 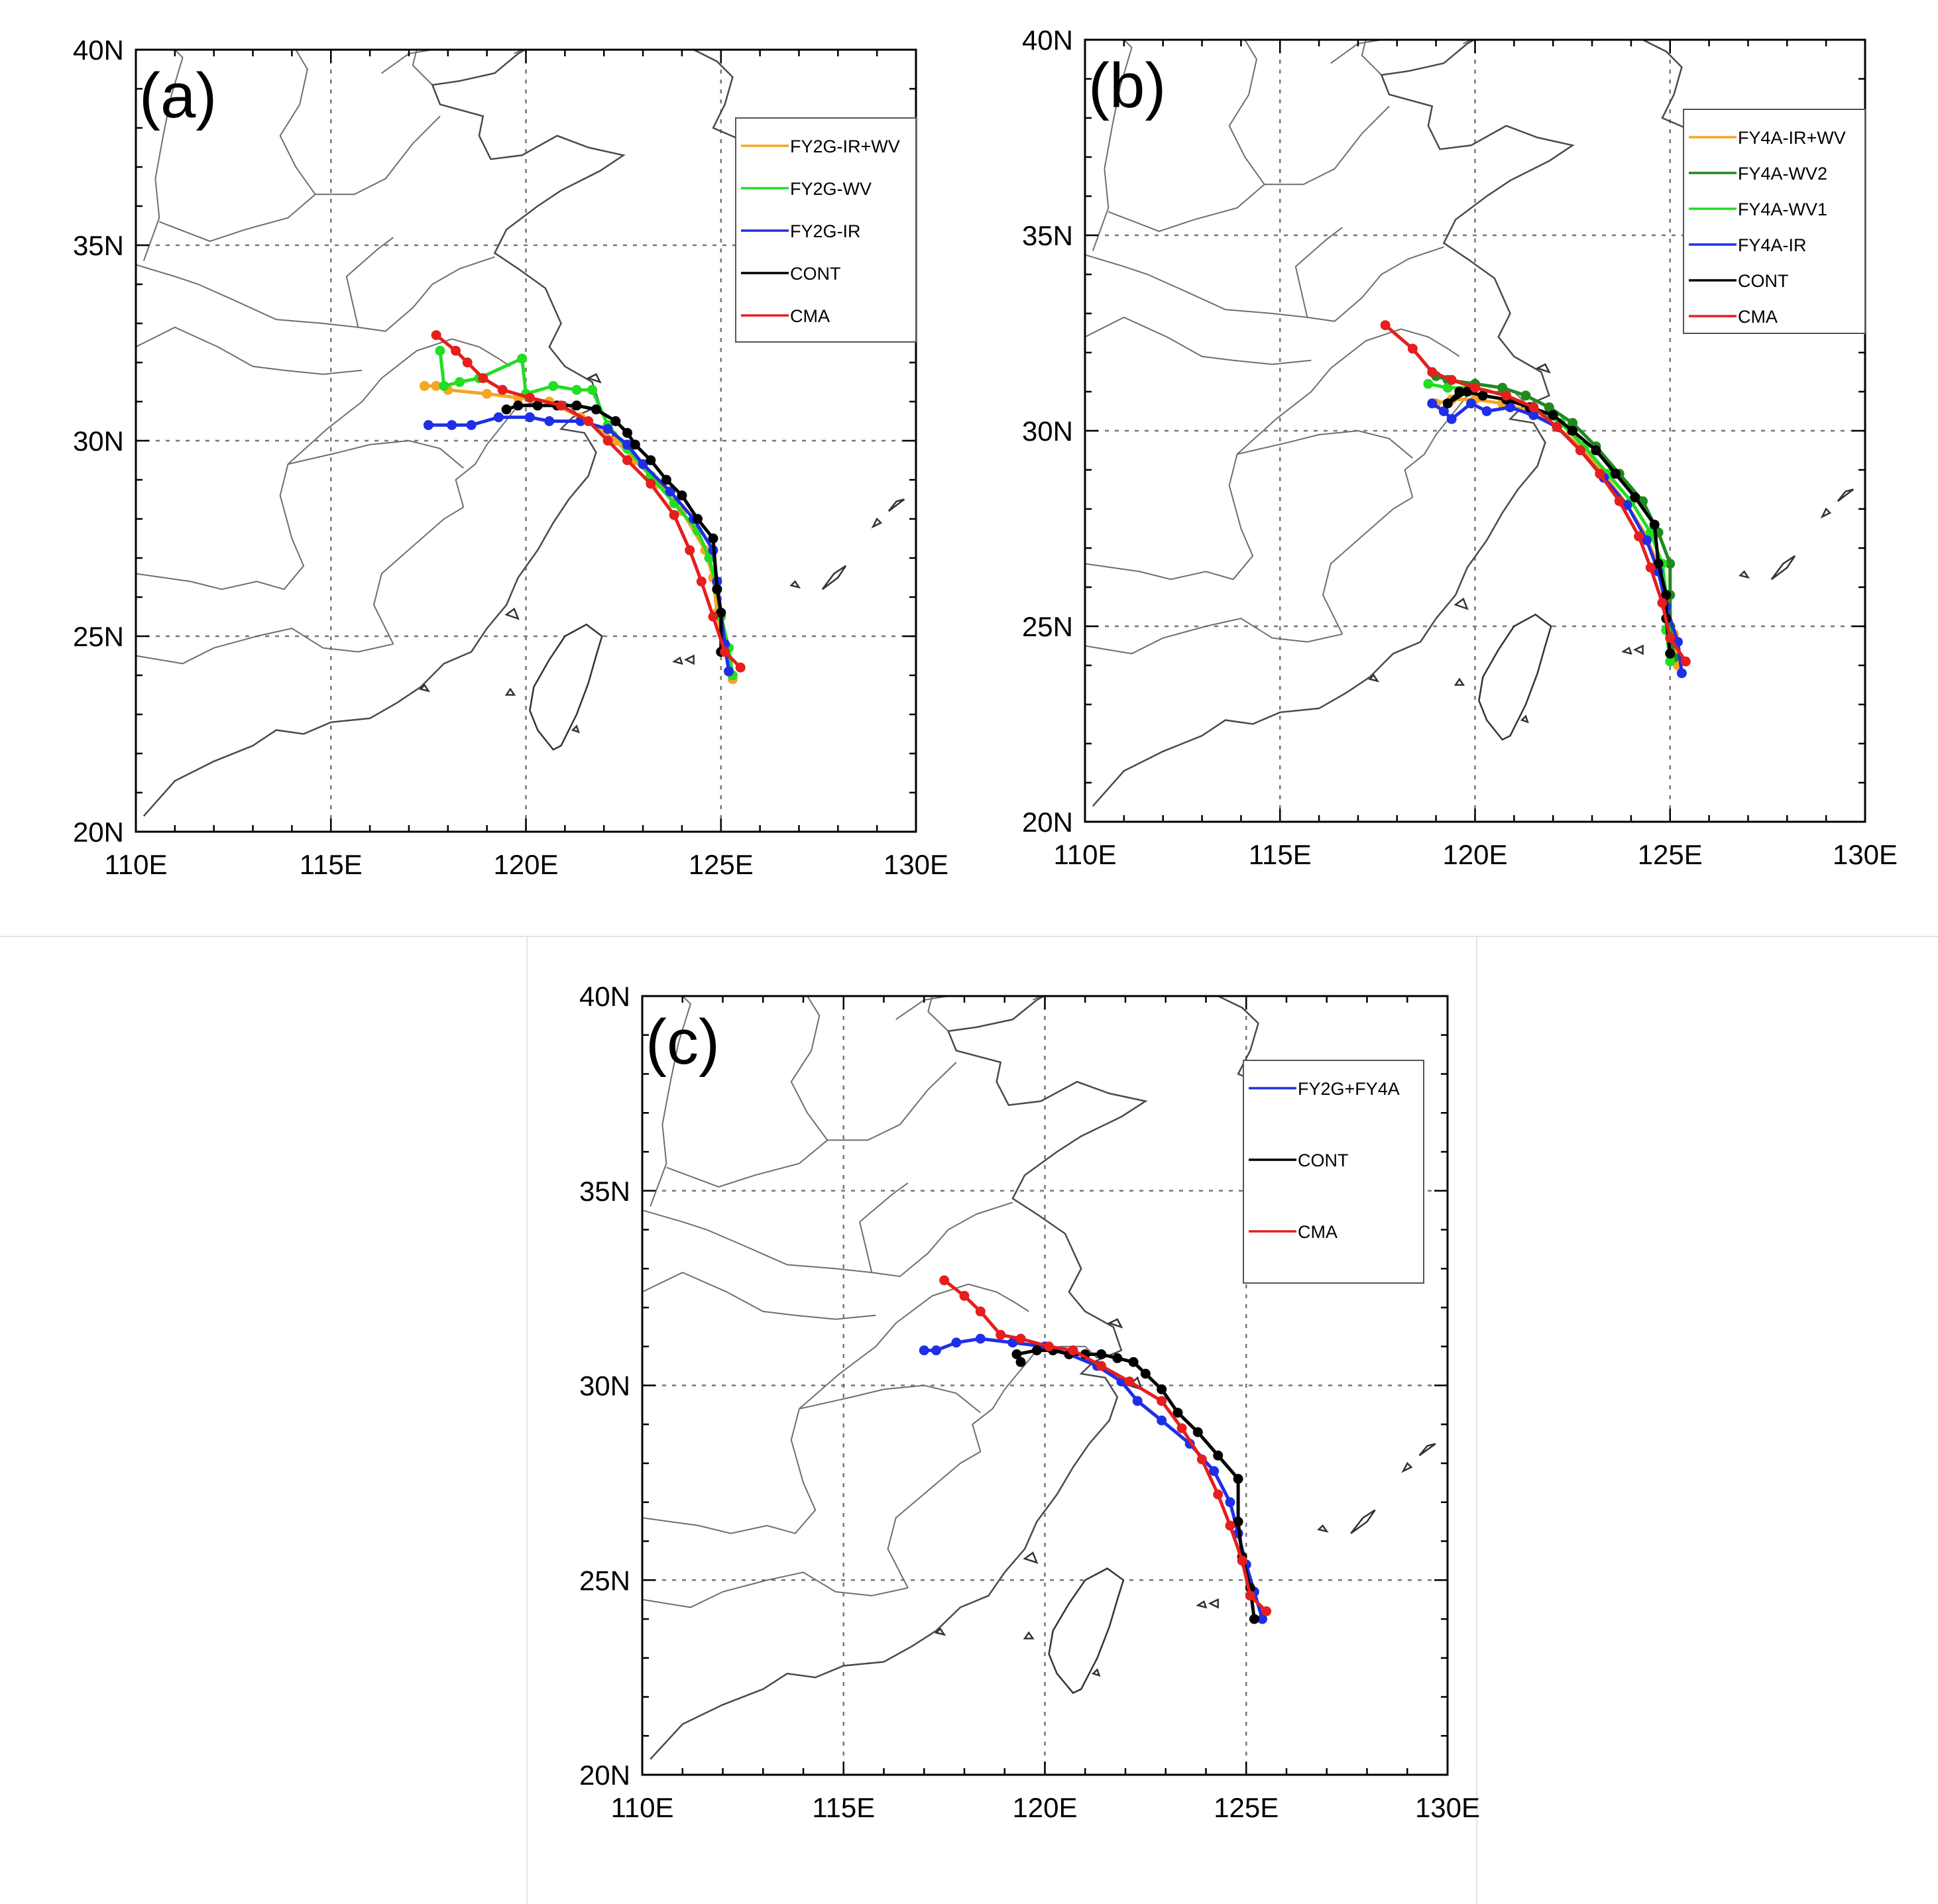 I want to click on track-cma, so click(x=1535, y=494).